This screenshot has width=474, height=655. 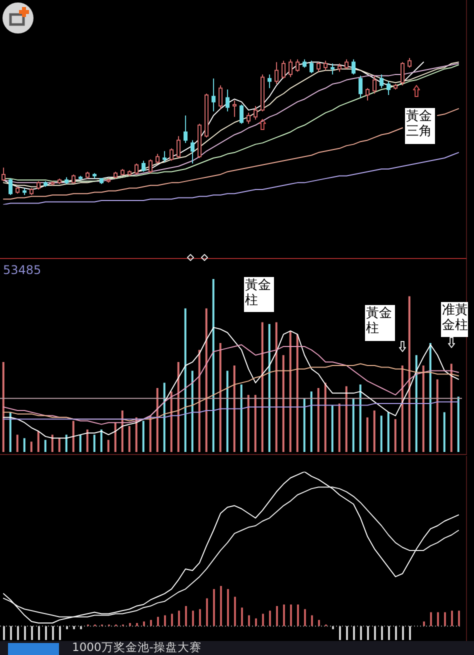 What do you see at coordinates (420, 126) in the screenshot?
I see `annotation: 黃金三角` at bounding box center [420, 126].